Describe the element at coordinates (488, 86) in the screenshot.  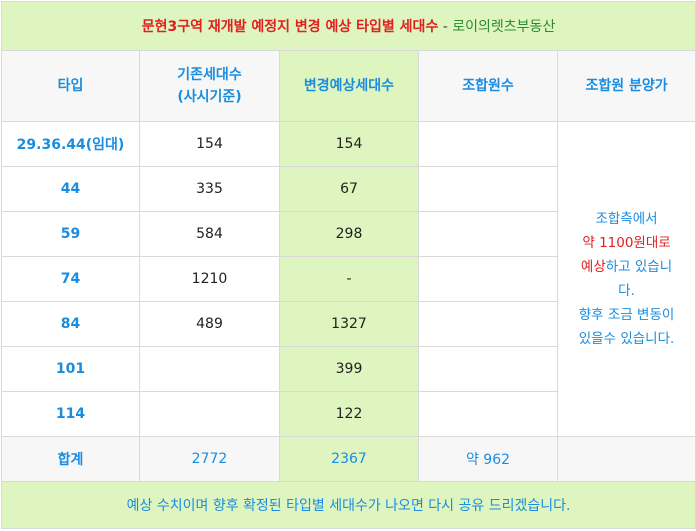
I see `header-members: 조합원수` at that location.